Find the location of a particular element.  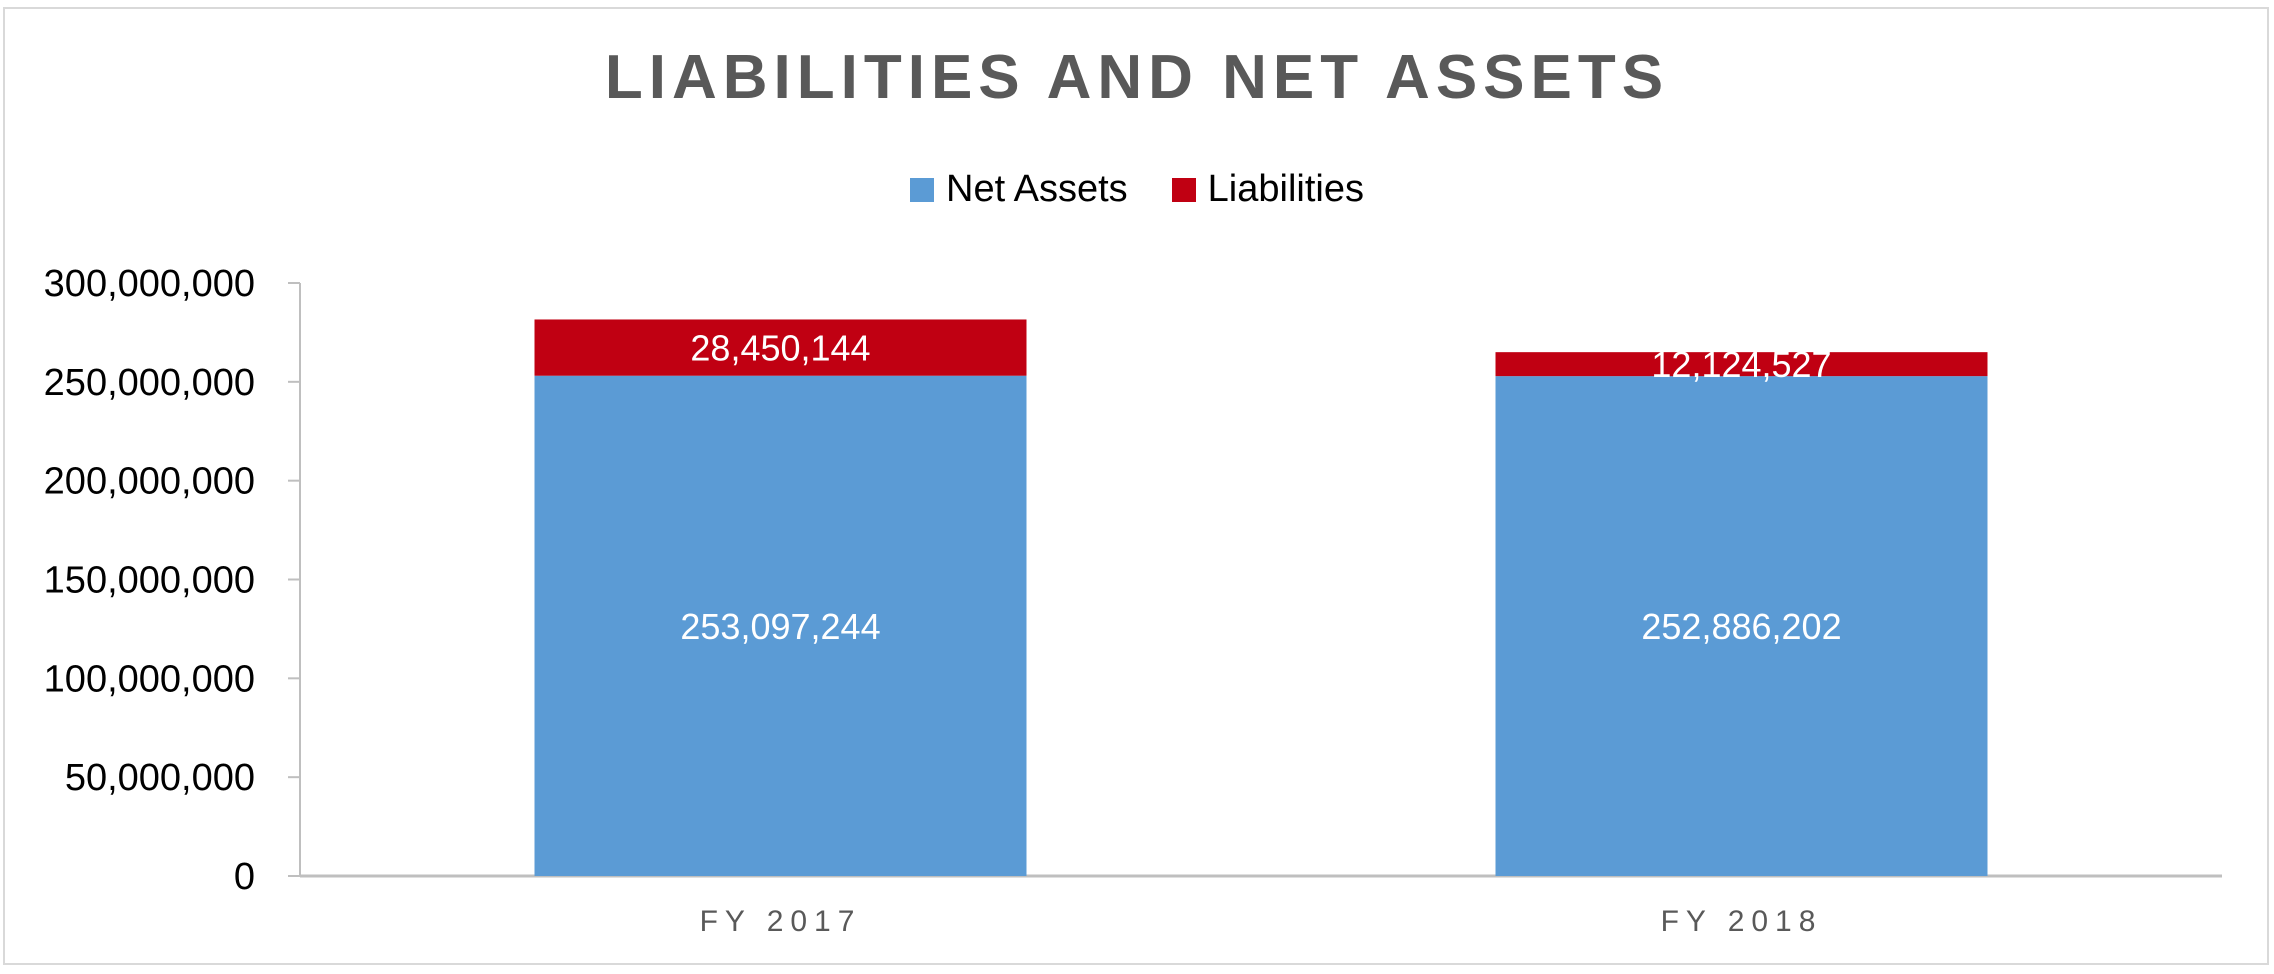

y-tick-label: 50,000,000 is located at coordinates (160, 778).